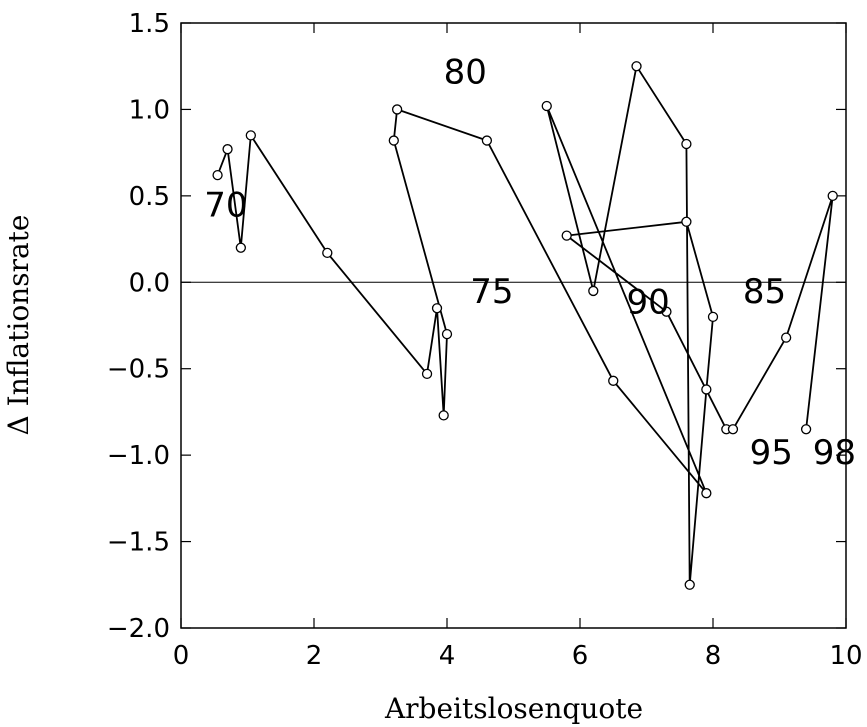 This screenshot has height=727, width=867. Describe the element at coordinates (580, 656) in the screenshot. I see `x-tick-label: 6` at that location.